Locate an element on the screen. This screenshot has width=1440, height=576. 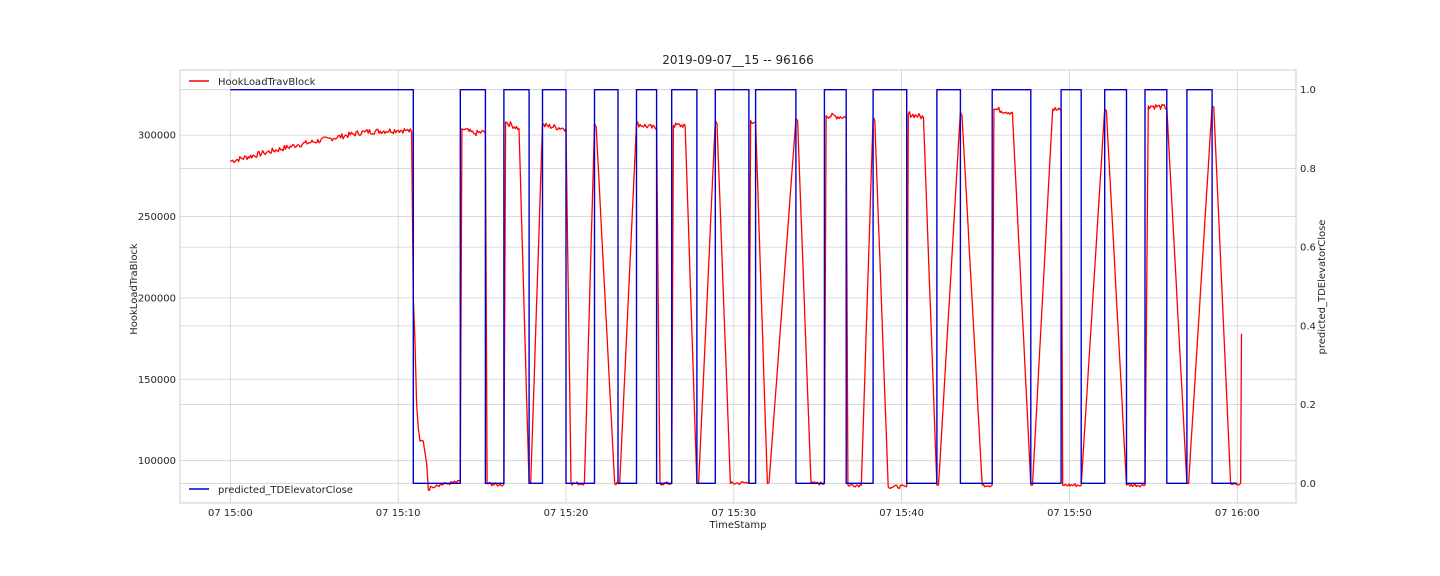
legend-bottom: predicted_TDElevatorClose is located at coordinates (271, 490).